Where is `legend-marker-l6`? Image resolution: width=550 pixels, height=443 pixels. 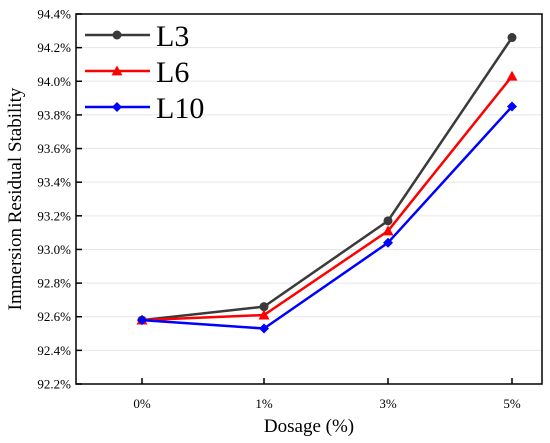
legend-marker-l6 is located at coordinates (117, 70).